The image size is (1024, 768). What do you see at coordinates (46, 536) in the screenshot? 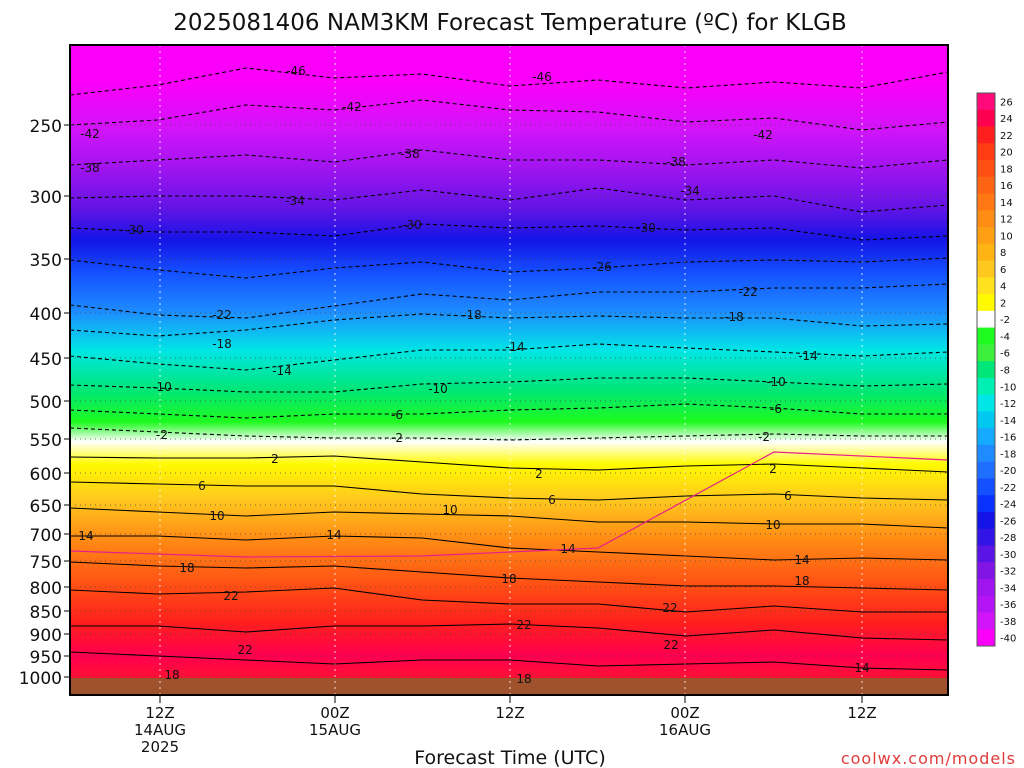
I see `y-tick-label: 700` at bounding box center [46, 536].